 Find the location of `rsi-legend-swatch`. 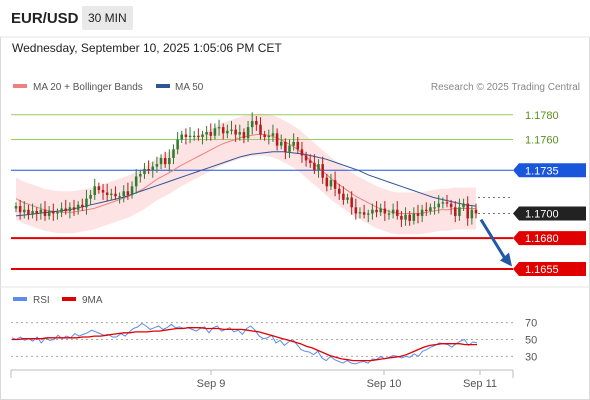

rsi-legend-swatch is located at coordinates (20, 299).